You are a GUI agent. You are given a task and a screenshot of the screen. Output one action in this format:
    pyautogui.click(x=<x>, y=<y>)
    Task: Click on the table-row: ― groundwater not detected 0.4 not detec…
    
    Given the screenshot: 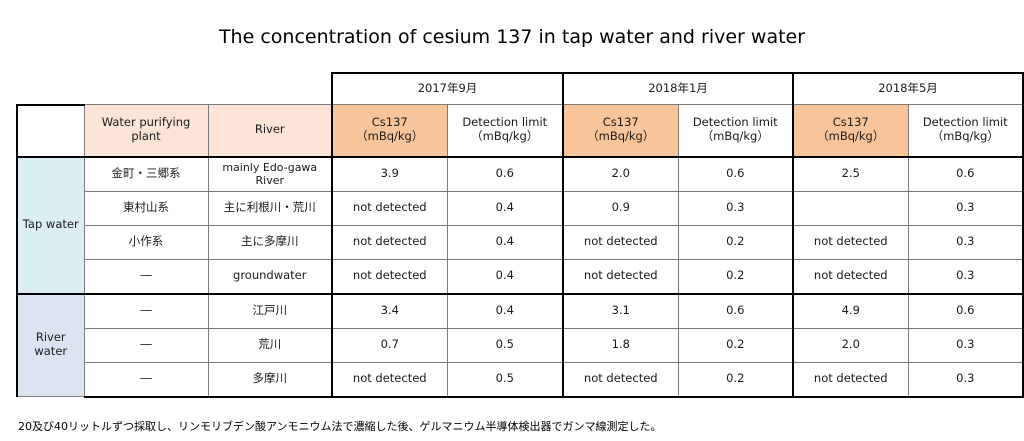 What is the action you would take?
    pyautogui.click(x=520, y=276)
    